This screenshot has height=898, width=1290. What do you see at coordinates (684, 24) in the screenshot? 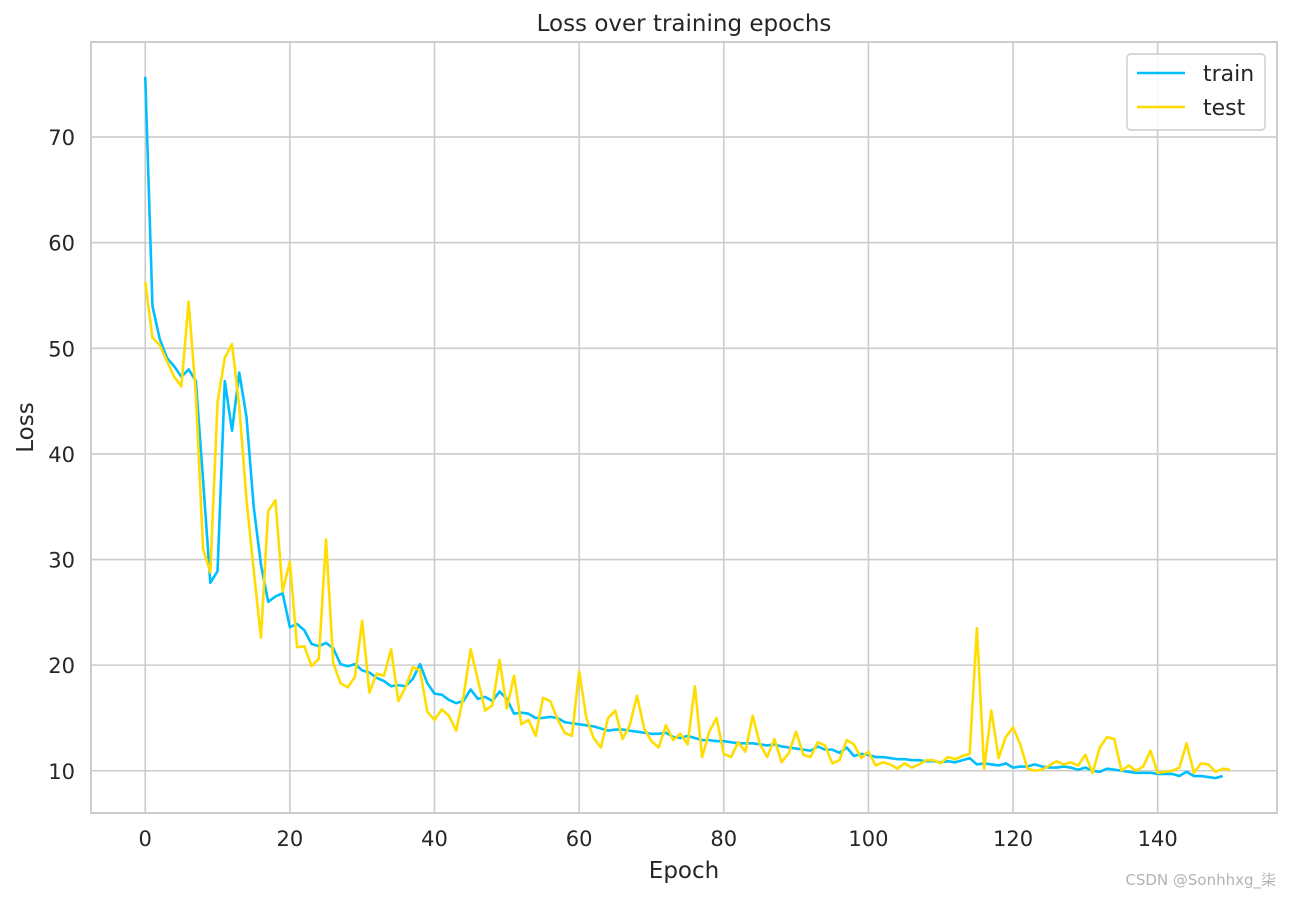
I see `chart-title: Loss over training epochs` at bounding box center [684, 24].